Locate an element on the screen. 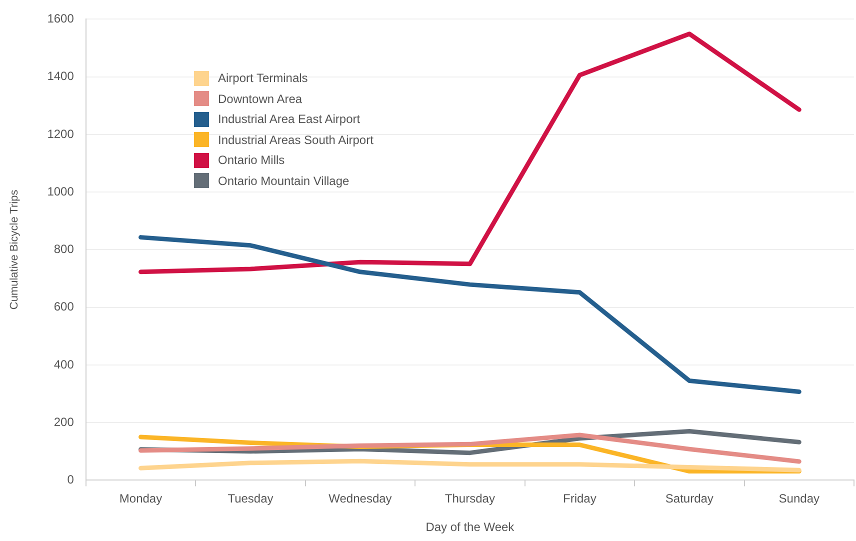  y-tick-label: 1200 is located at coordinates (60, 133).